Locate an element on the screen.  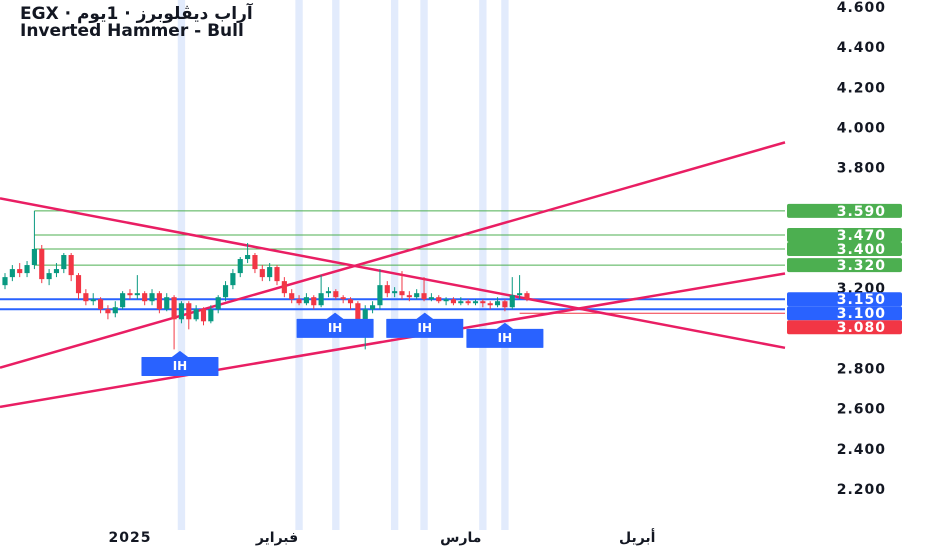
y-tick-label: 2.200 is located at coordinates (861, 490).